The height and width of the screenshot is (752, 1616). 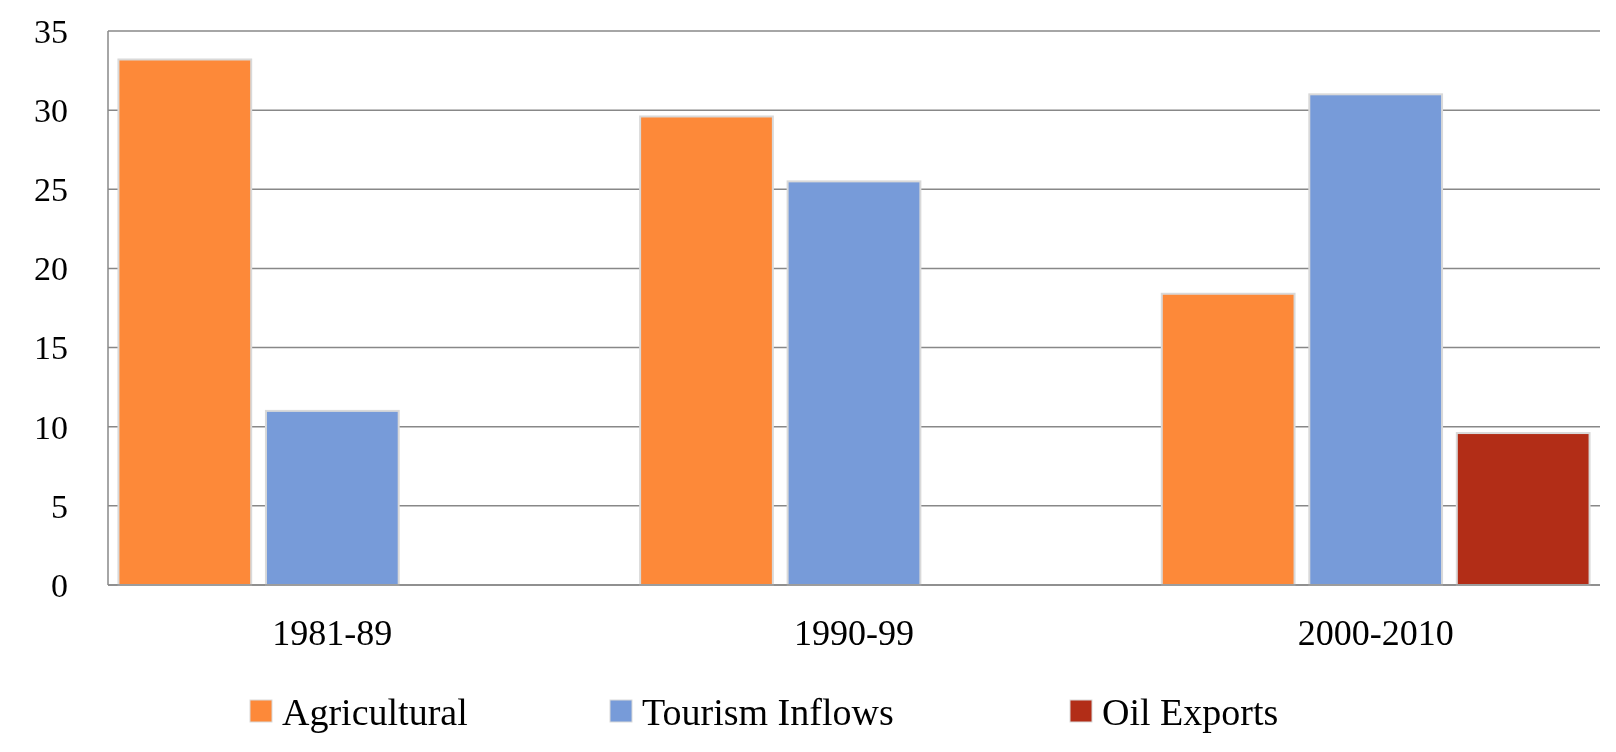 I want to click on legend-label: Oil Exports, so click(x=1190, y=712).